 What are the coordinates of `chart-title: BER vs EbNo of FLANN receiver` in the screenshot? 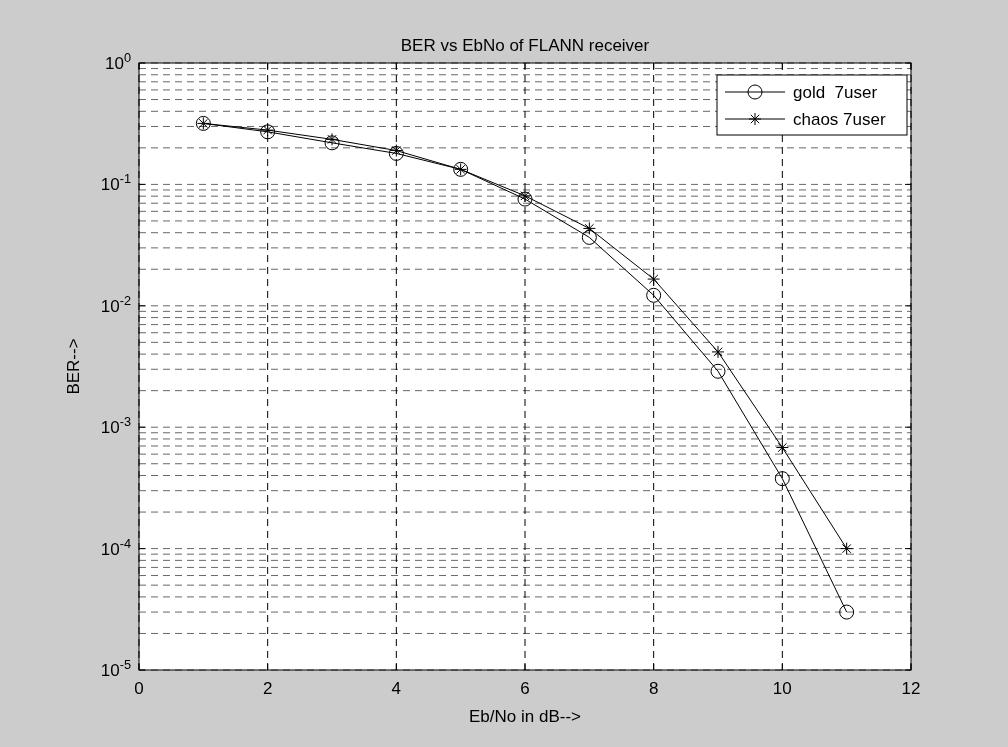 It's located at (525, 45).